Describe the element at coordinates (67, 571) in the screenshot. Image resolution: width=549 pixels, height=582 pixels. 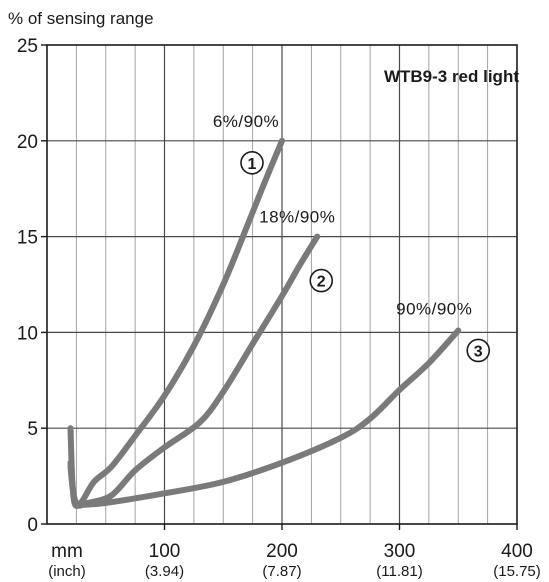
I see `x-axis-unit-secondary: (inch)` at that location.